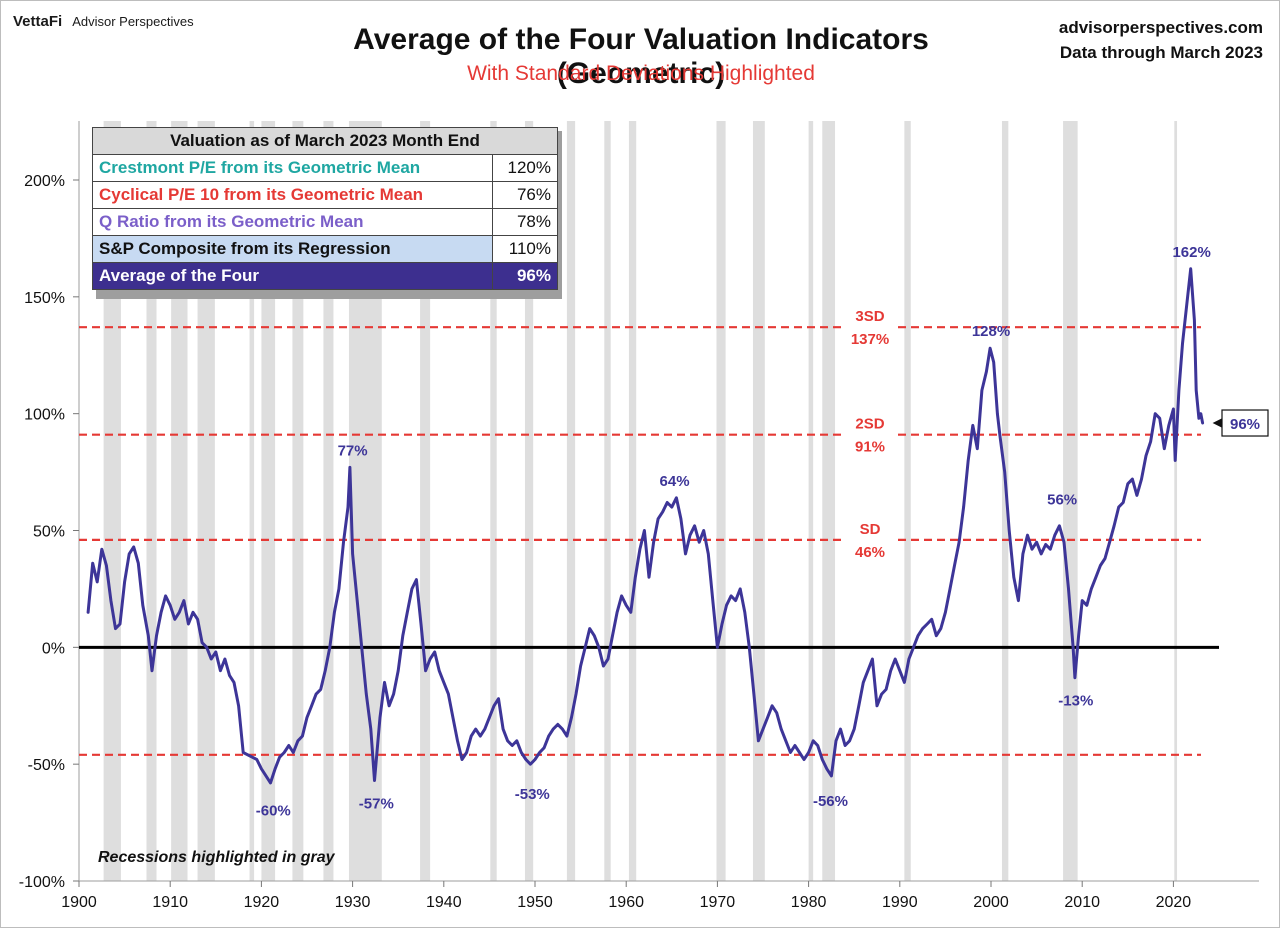 The width and height of the screenshot is (1280, 928). I want to click on row-value-sp-composite: 110%, so click(525, 249).